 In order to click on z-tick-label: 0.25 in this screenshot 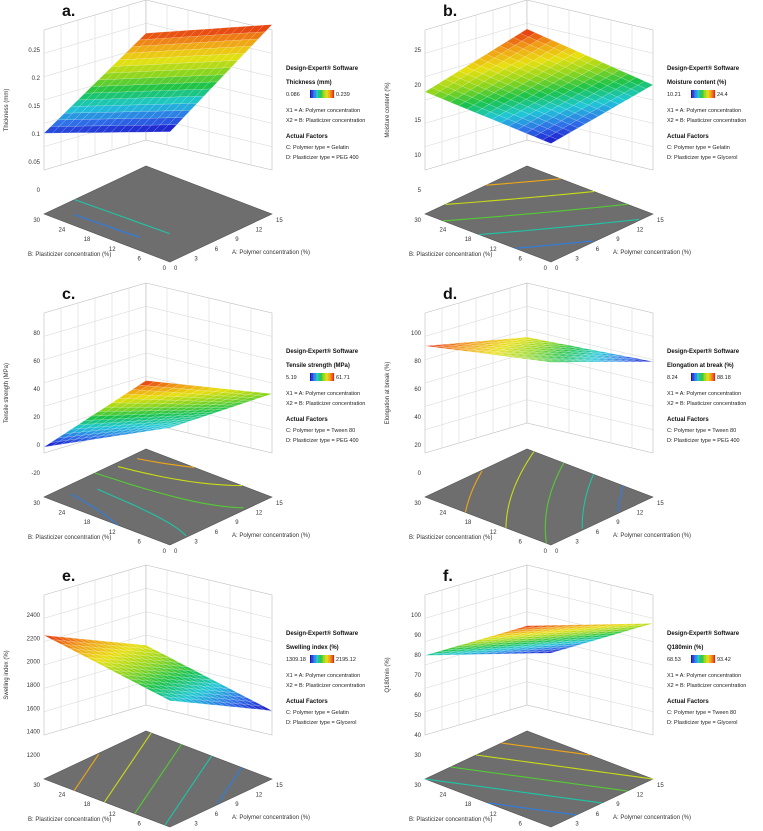, I will do `click(34, 51)`.